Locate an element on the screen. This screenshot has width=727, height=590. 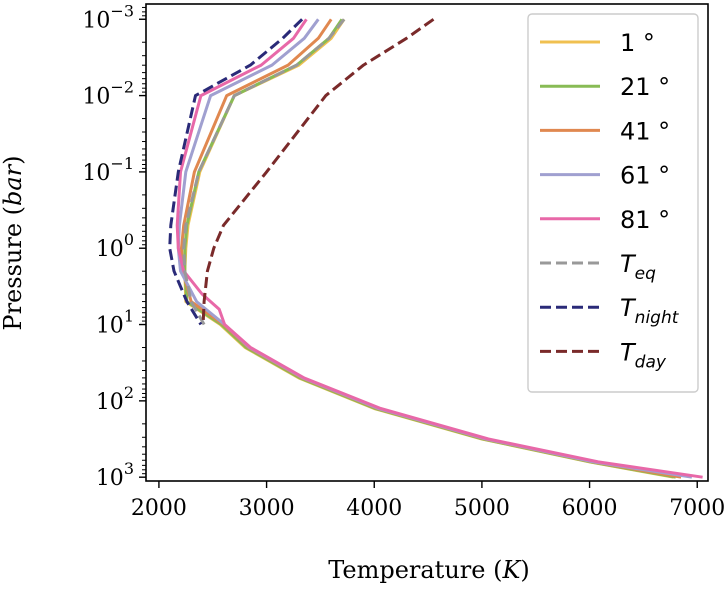
y-axis: 10⁻³ 10⁻² 10⁻¹ 10⁰ 10¹ 10² 10³ is located at coordinates (114, 246).